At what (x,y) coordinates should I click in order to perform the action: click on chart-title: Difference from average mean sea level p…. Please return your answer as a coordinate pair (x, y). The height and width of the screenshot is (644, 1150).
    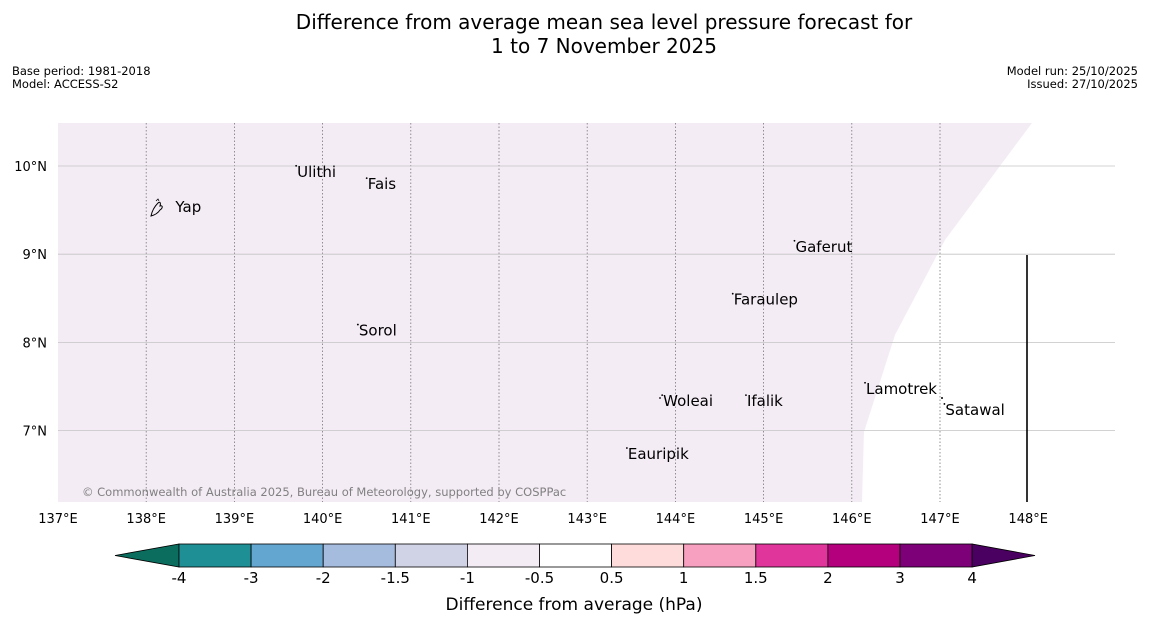
    Looking at the image, I should click on (575, 34).